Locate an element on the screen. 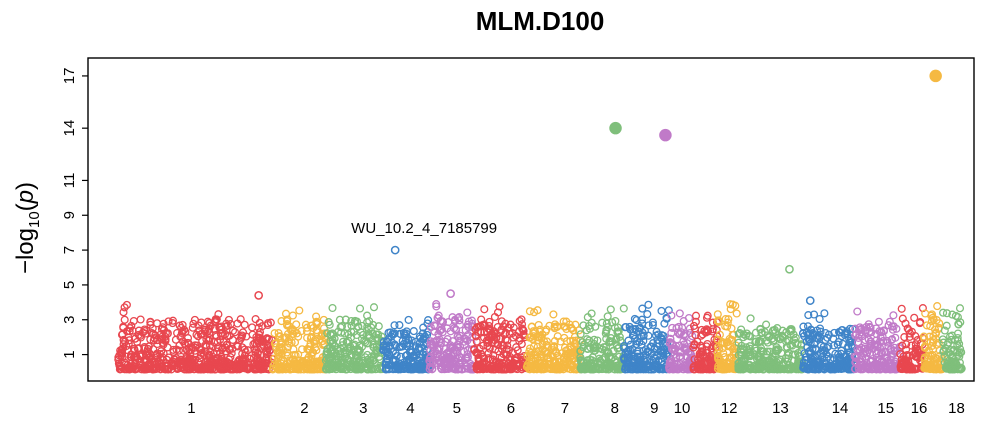  y-tick-label: 9 is located at coordinates (69, 215).